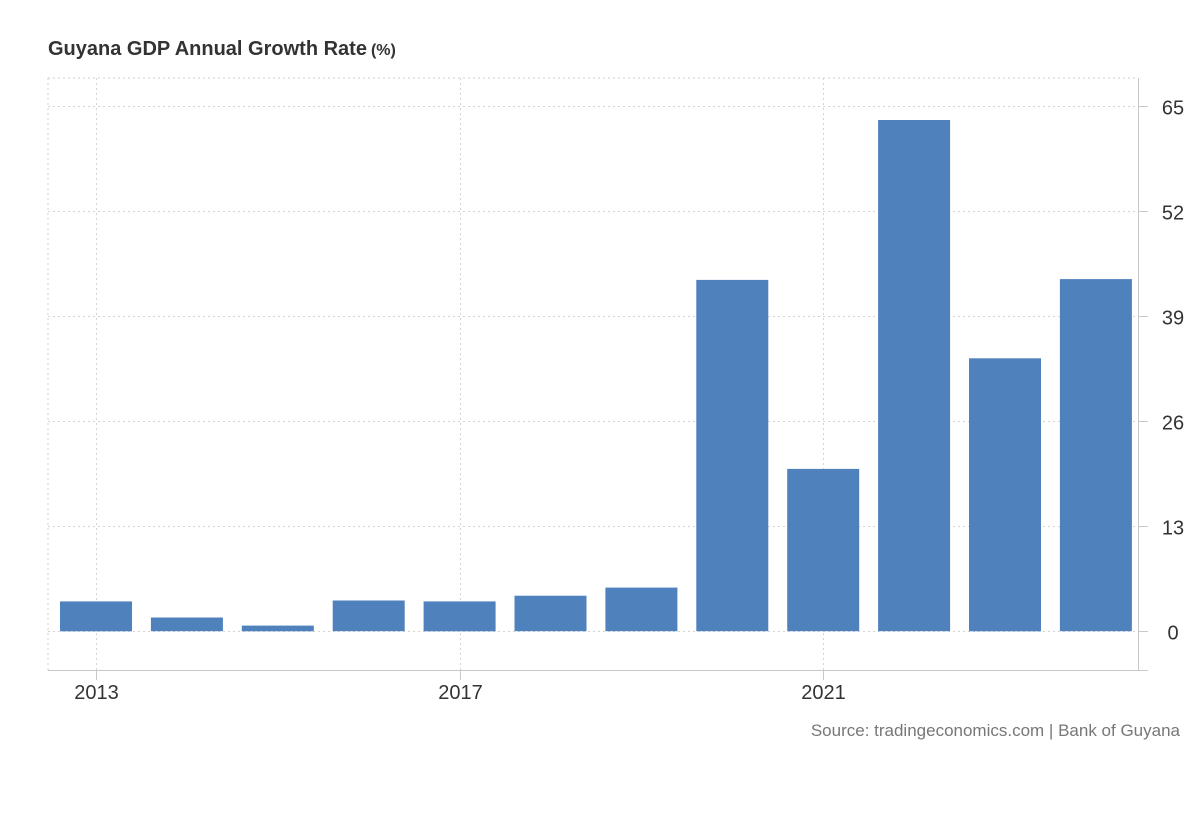 This screenshot has height=820, width=1200. What do you see at coordinates (1172, 634) in the screenshot?
I see `y-tick-label: 0` at bounding box center [1172, 634].